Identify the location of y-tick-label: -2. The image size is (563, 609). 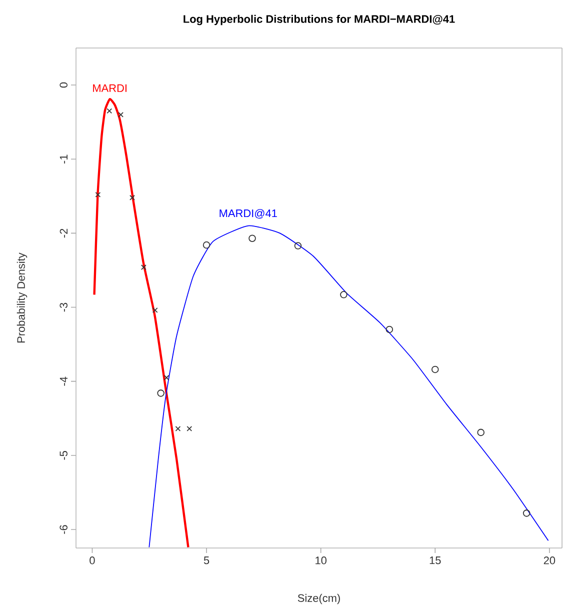
(64, 233).